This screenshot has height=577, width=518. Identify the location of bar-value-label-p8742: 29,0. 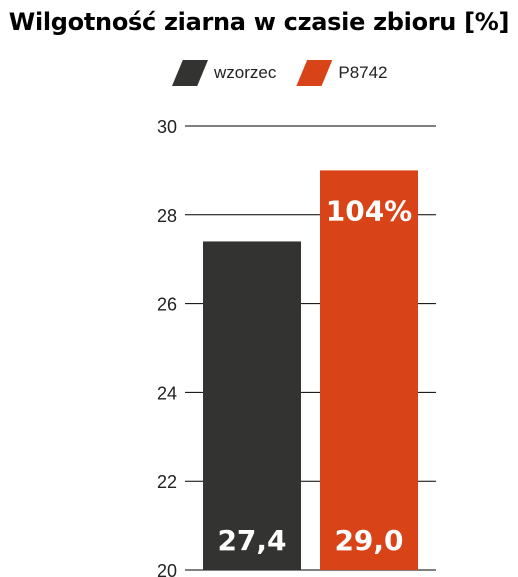
(368, 540).